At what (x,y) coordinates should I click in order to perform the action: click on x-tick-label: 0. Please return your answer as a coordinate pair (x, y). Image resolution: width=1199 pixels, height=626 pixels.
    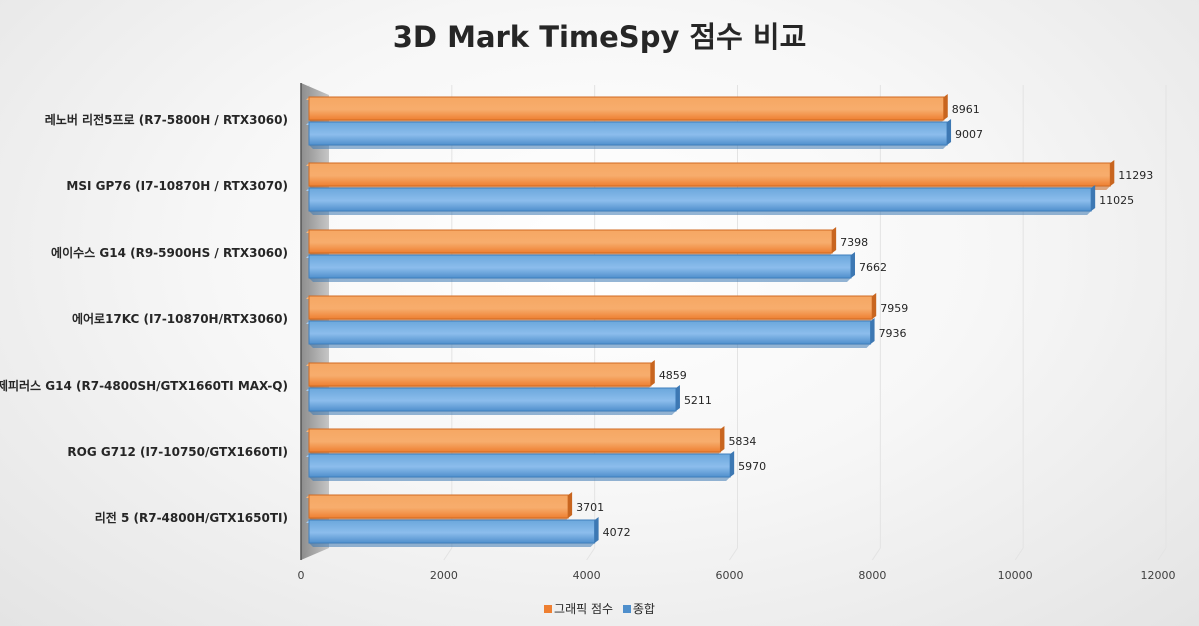
    Looking at the image, I should click on (301, 575).